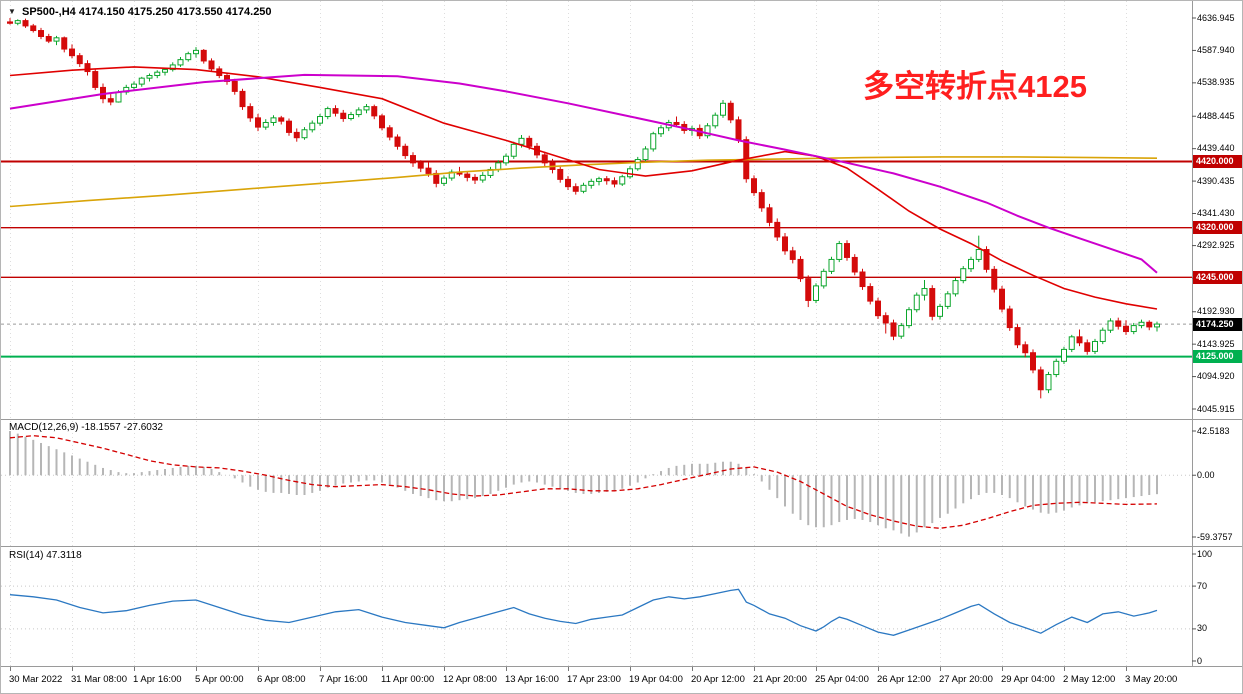 The width and height of the screenshot is (1243, 694). I want to click on macd-name: MACD(12,26,9), so click(44, 427).